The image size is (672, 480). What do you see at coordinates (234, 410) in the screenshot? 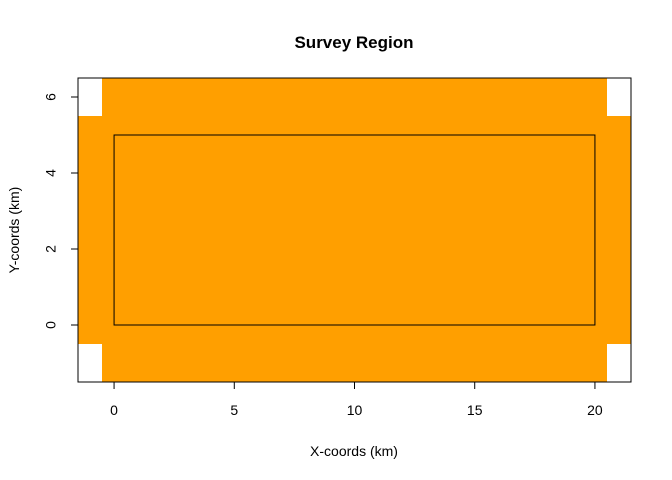
I see `x-tick-label: 5` at bounding box center [234, 410].